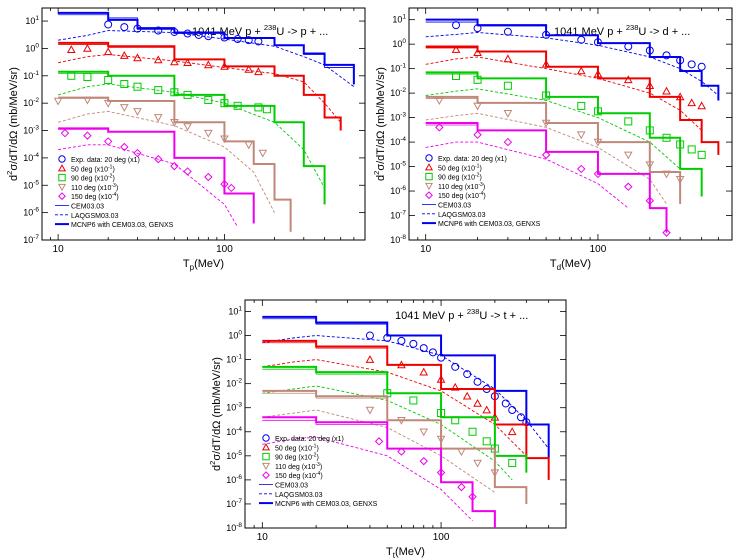  Describe the element at coordinates (95, 196) in the screenshot. I see `legend-label: 150 deg (x10-4)` at that location.